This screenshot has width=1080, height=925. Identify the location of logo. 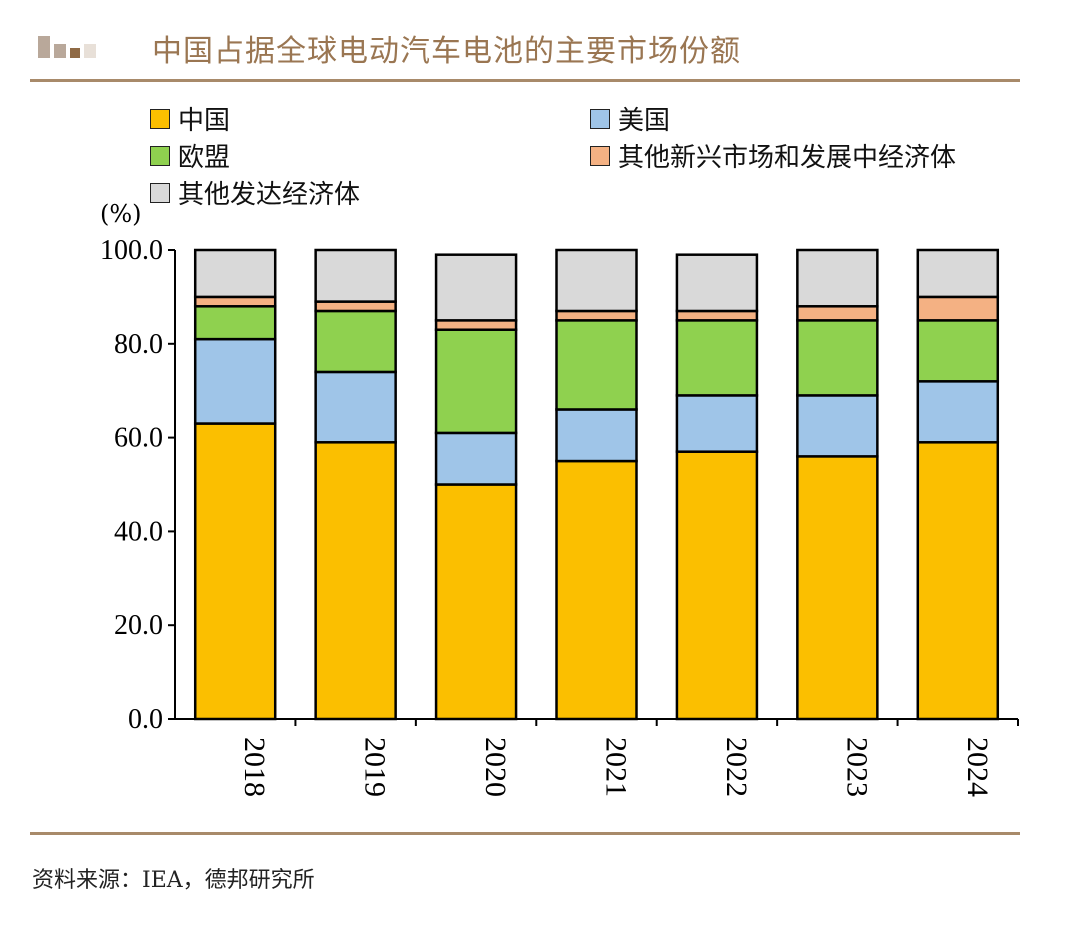
(67, 47).